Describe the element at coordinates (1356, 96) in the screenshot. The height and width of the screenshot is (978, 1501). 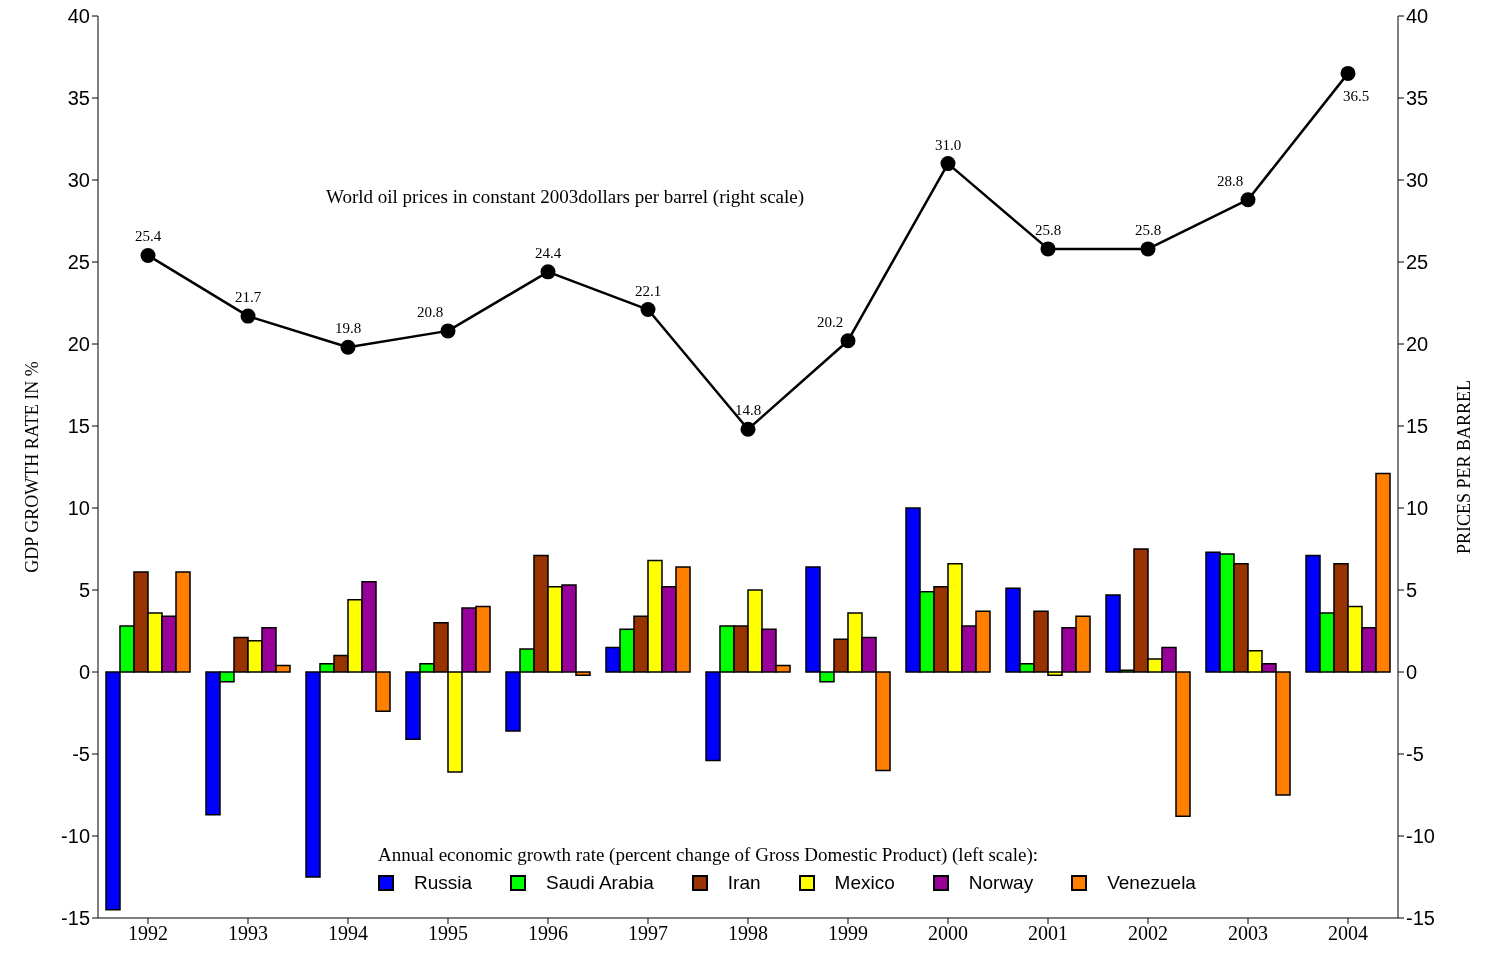
I see `data-label: 36.5` at that location.